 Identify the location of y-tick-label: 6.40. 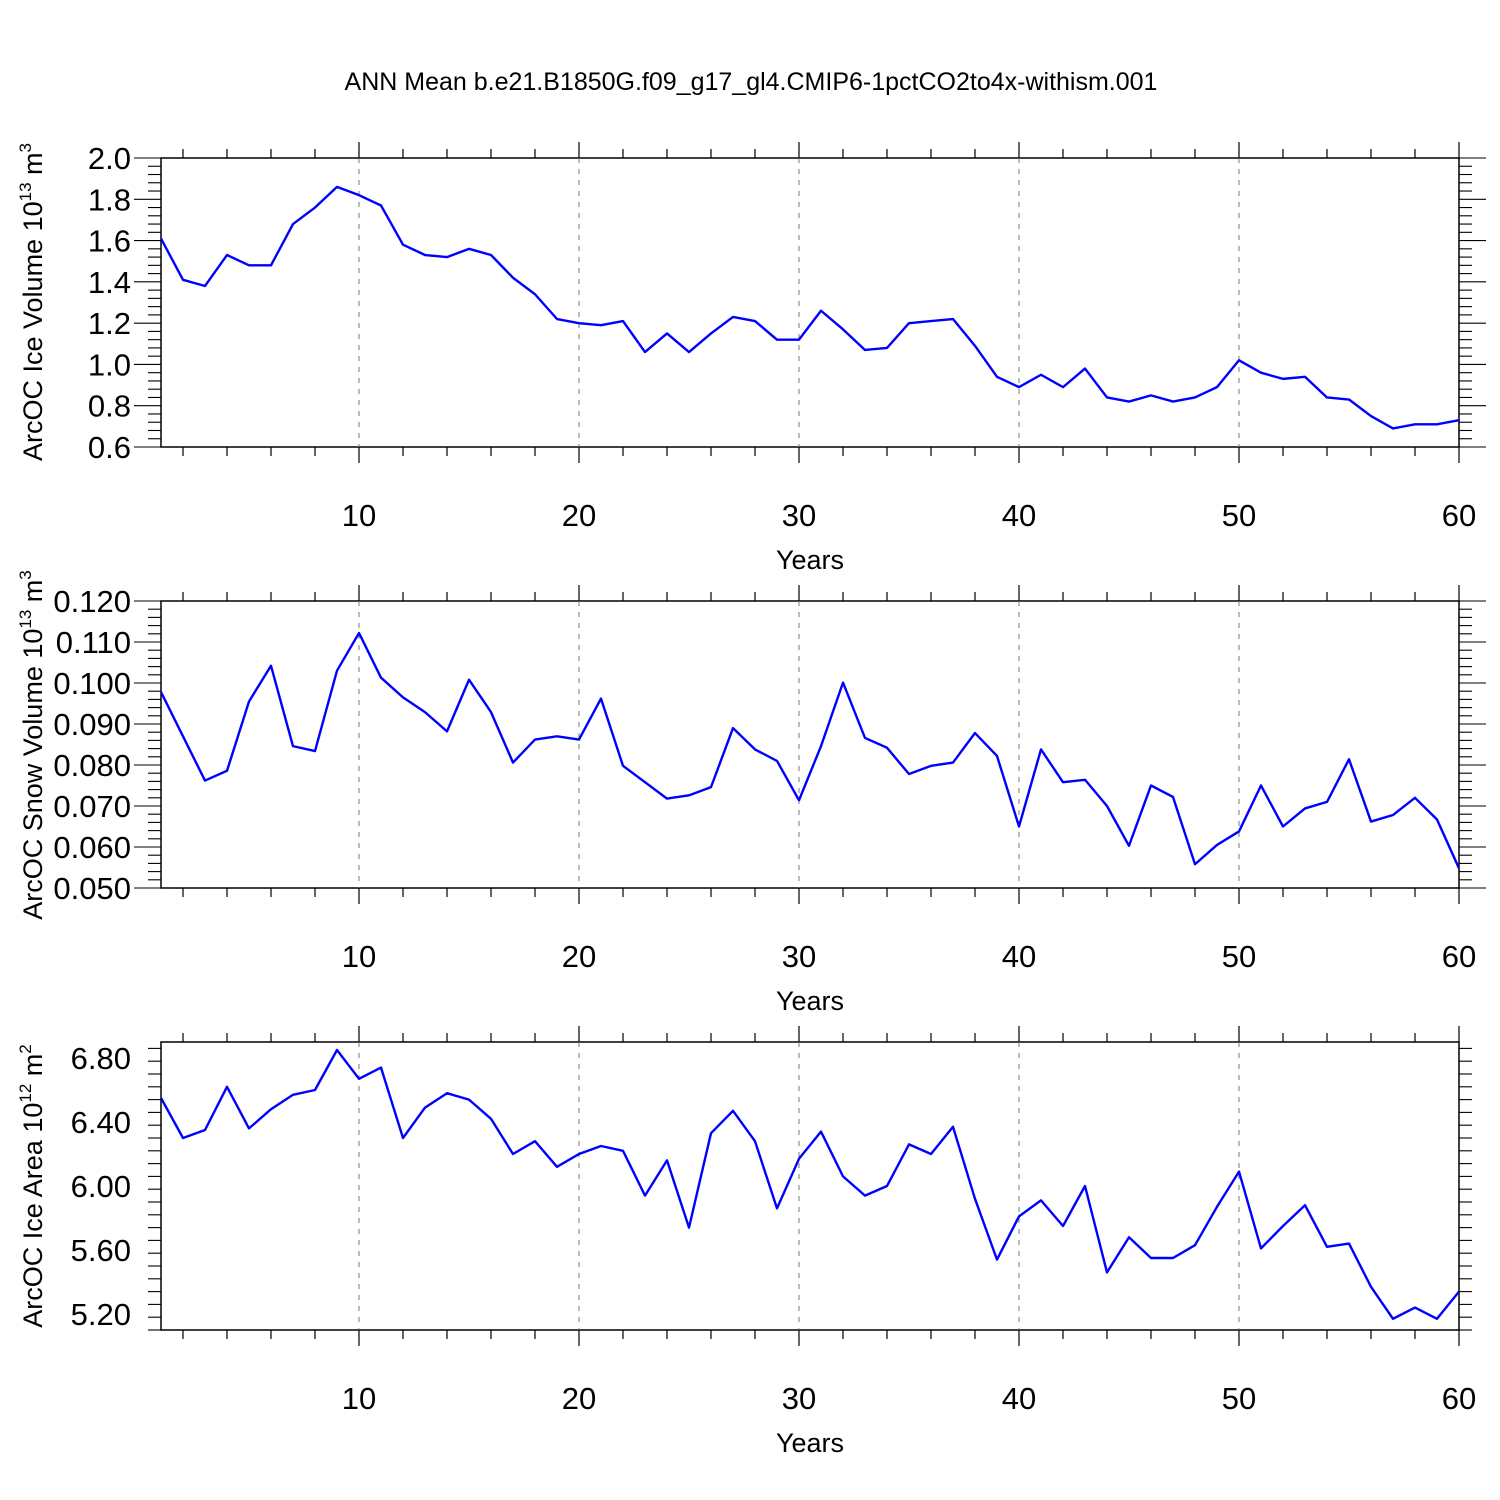
(101, 1122).